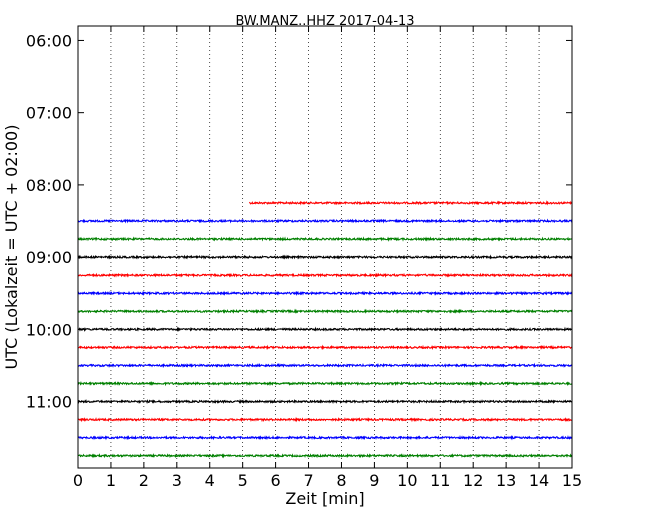 The height and width of the screenshot is (520, 650). What do you see at coordinates (49, 113) in the screenshot?
I see `y-tick-label: 07:00` at bounding box center [49, 113].